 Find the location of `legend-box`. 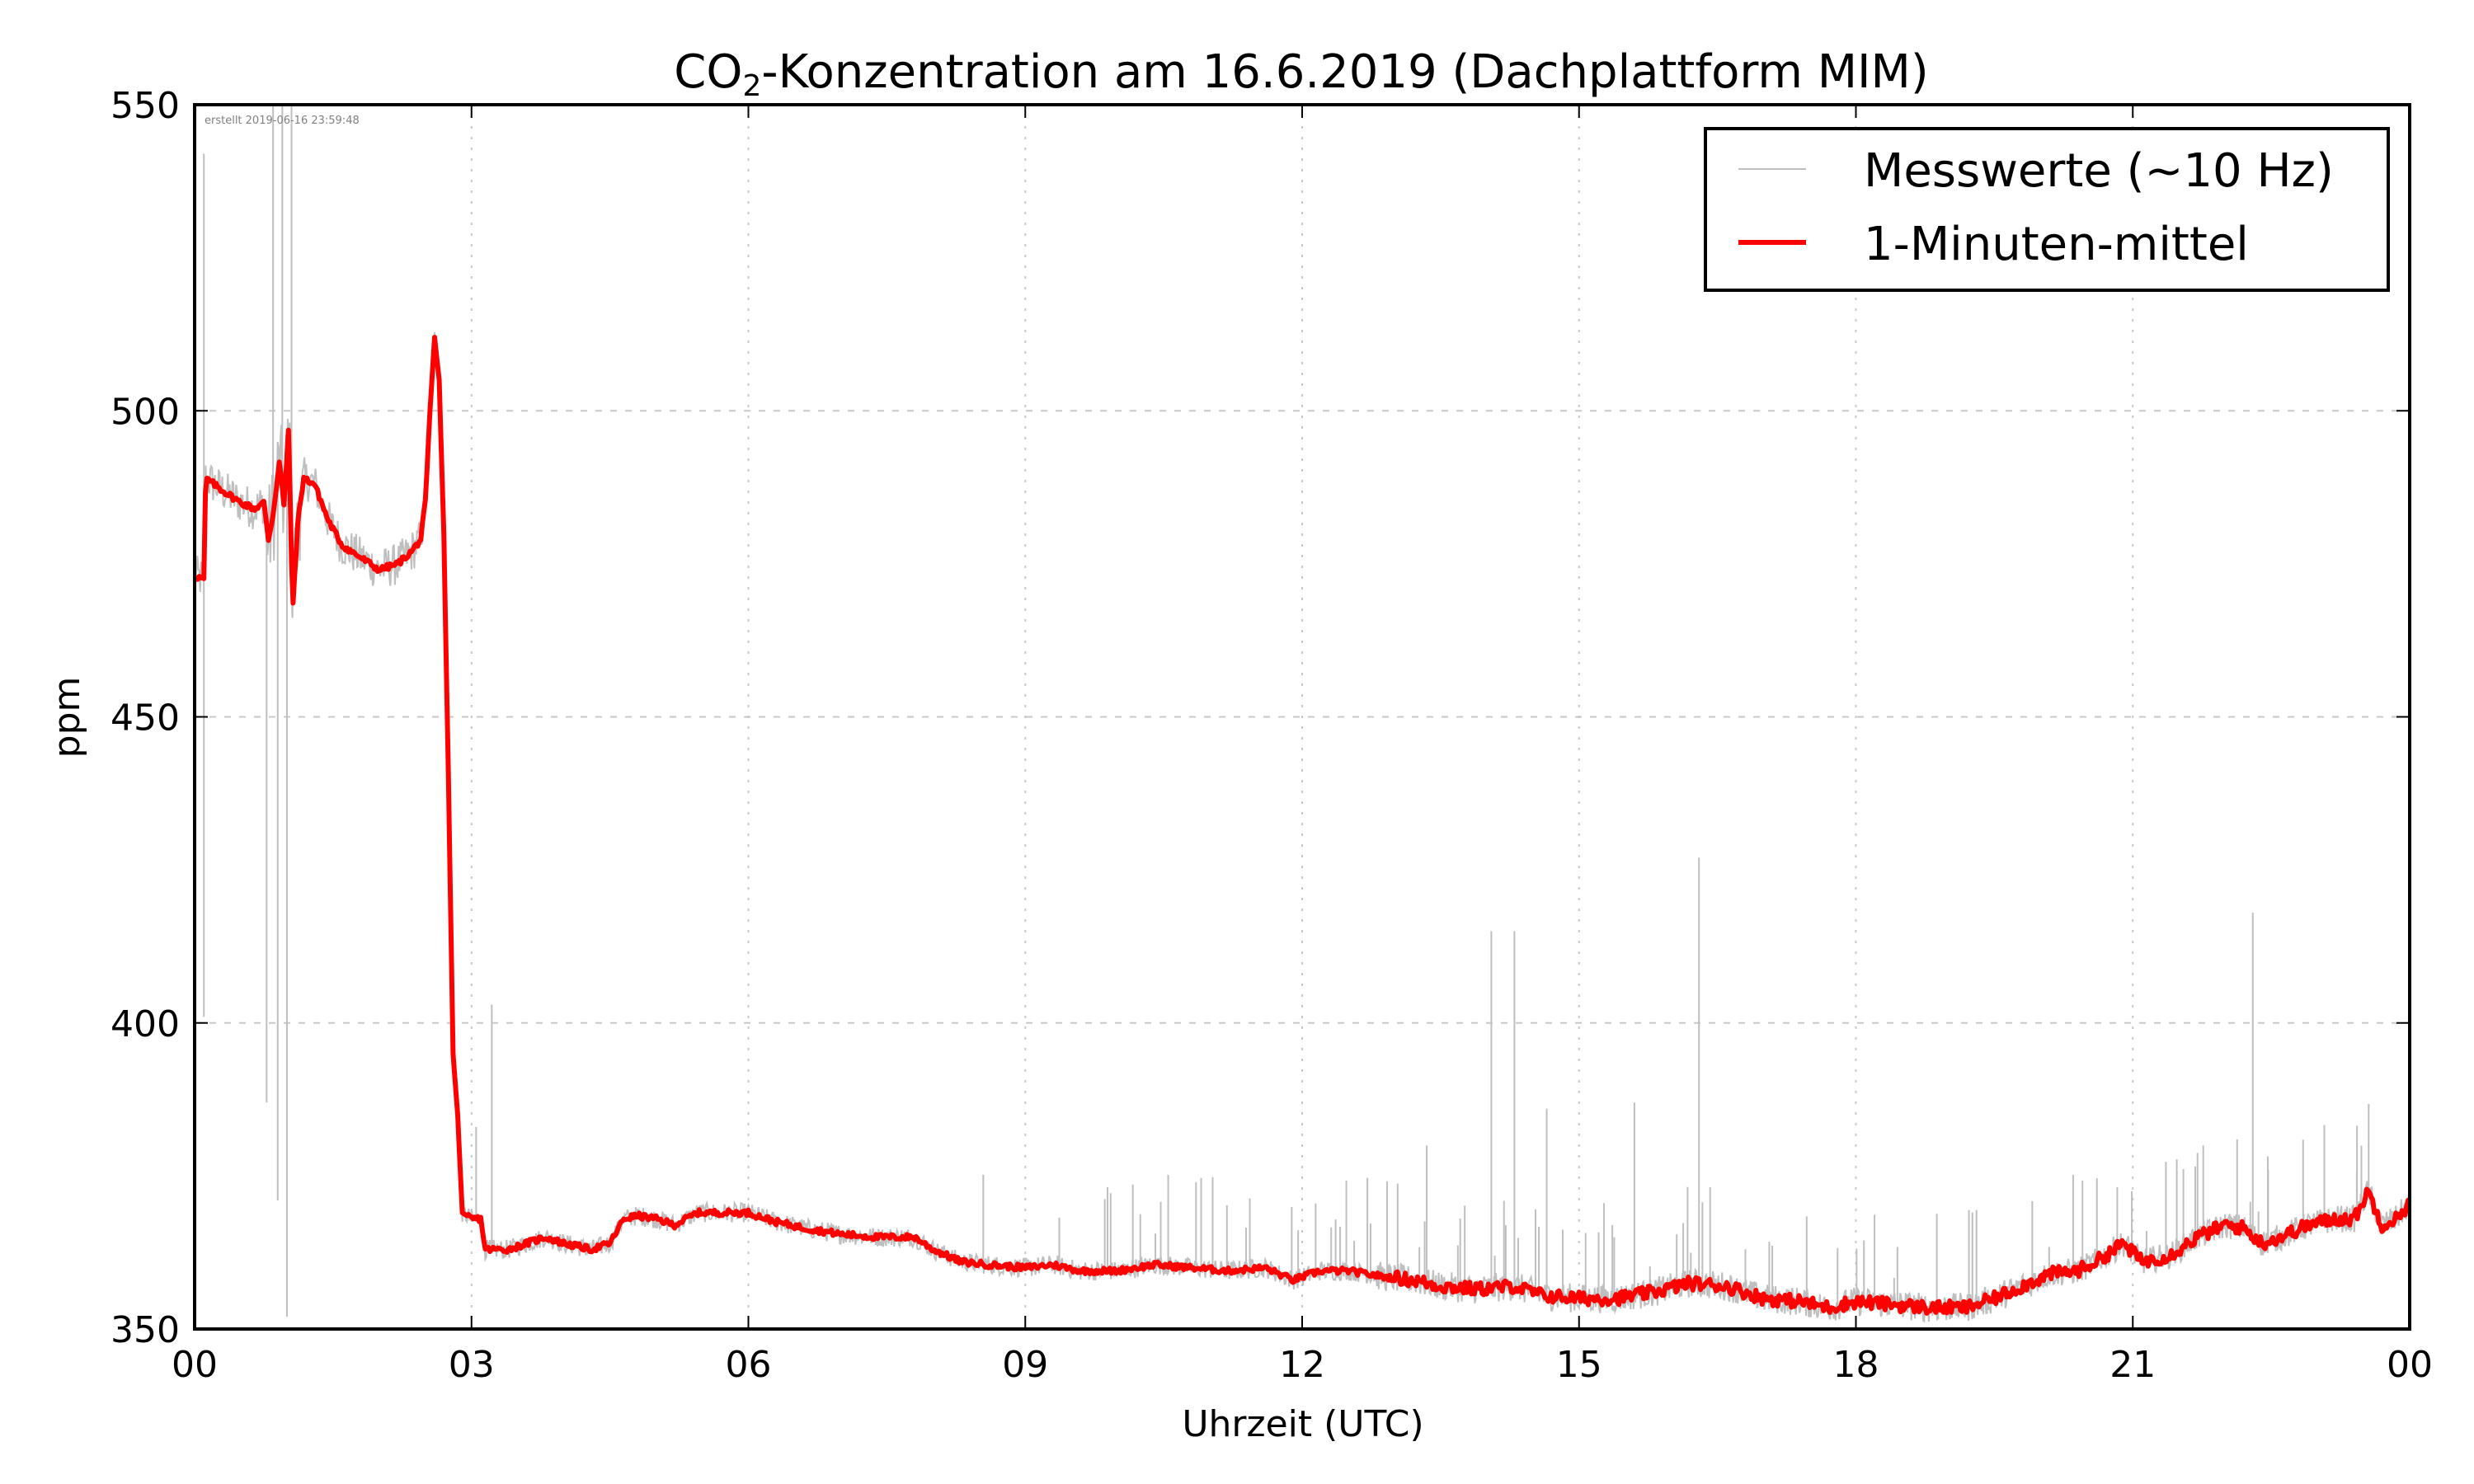

legend-box is located at coordinates (2047, 209).